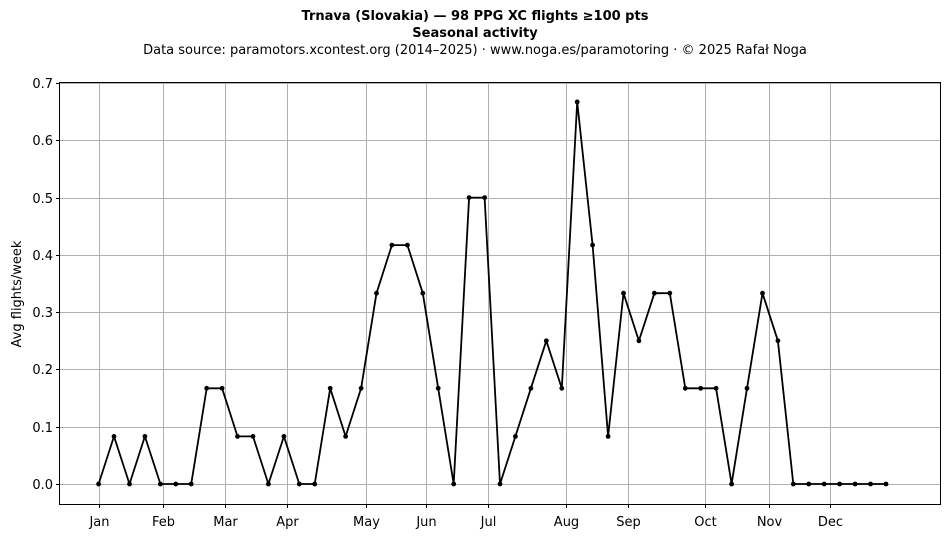  Describe the element at coordinates (225, 522) in the screenshot. I see `x-tick-label: Mar` at that location.